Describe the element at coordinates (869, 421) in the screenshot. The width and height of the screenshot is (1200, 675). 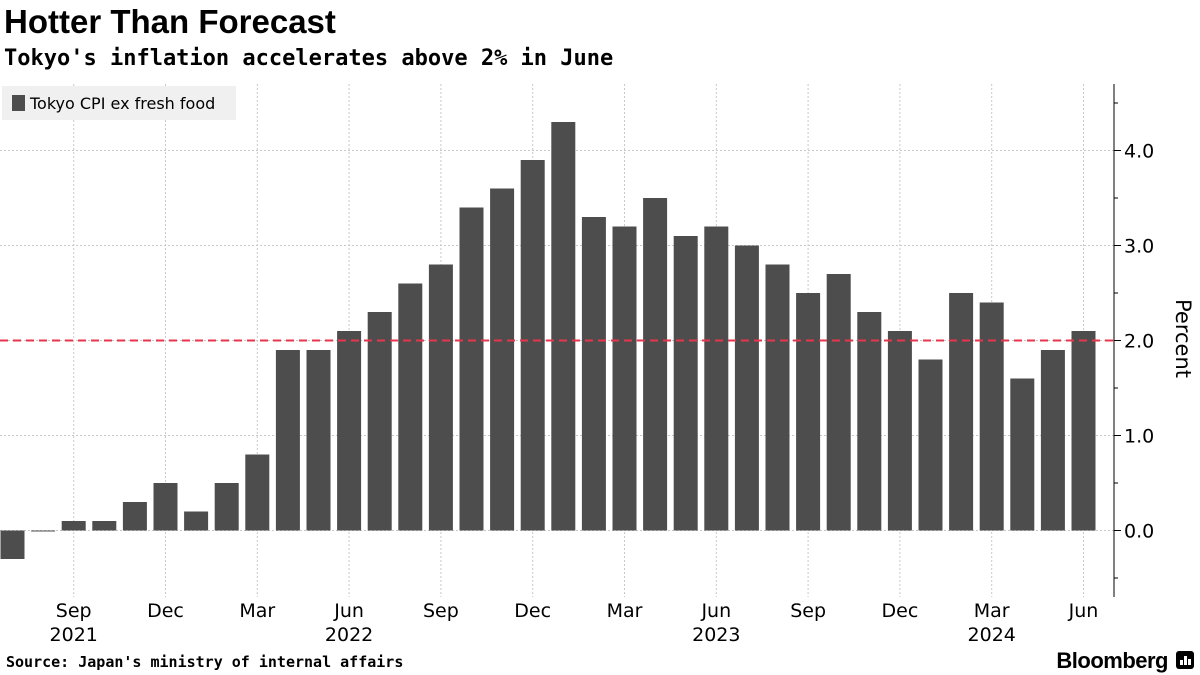
I see `bar-nov-2023` at that location.